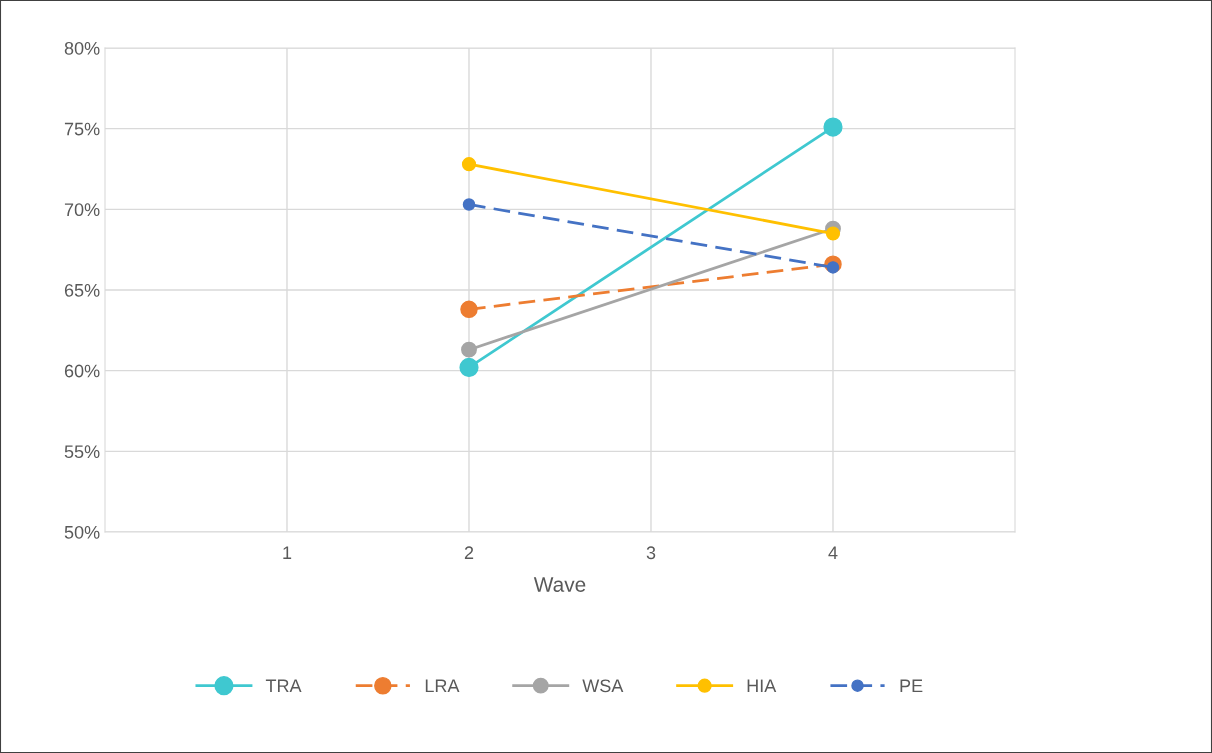 This screenshot has width=1212, height=753. I want to click on x-tick-label: 4, so click(833, 552).